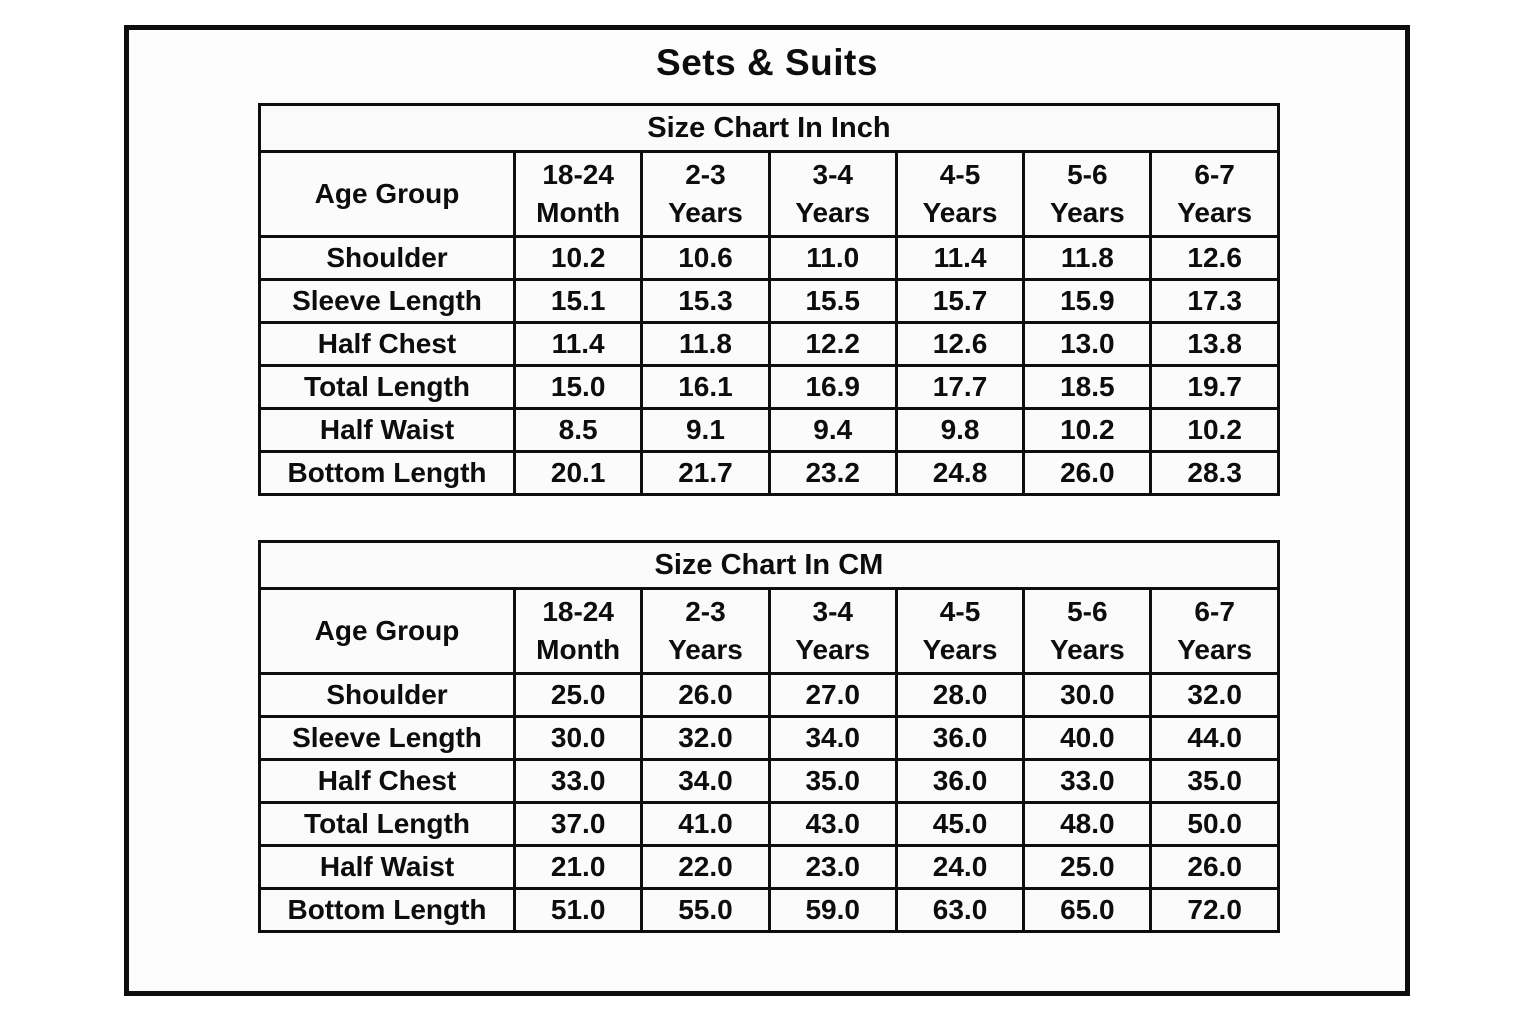 The height and width of the screenshot is (1024, 1536). What do you see at coordinates (832, 611) in the screenshot?
I see `column-header-line: 3-4` at bounding box center [832, 611].